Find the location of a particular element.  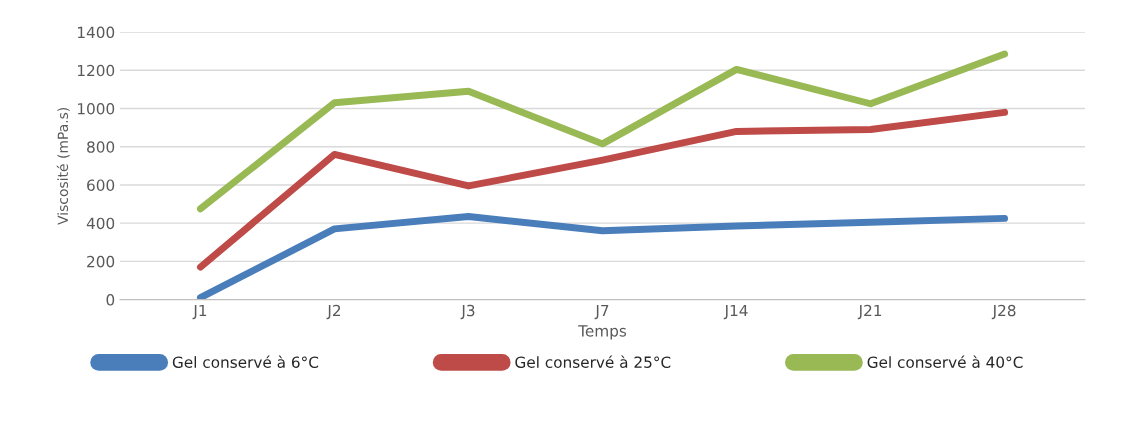

y-tick-label: 400 is located at coordinates (100, 223).